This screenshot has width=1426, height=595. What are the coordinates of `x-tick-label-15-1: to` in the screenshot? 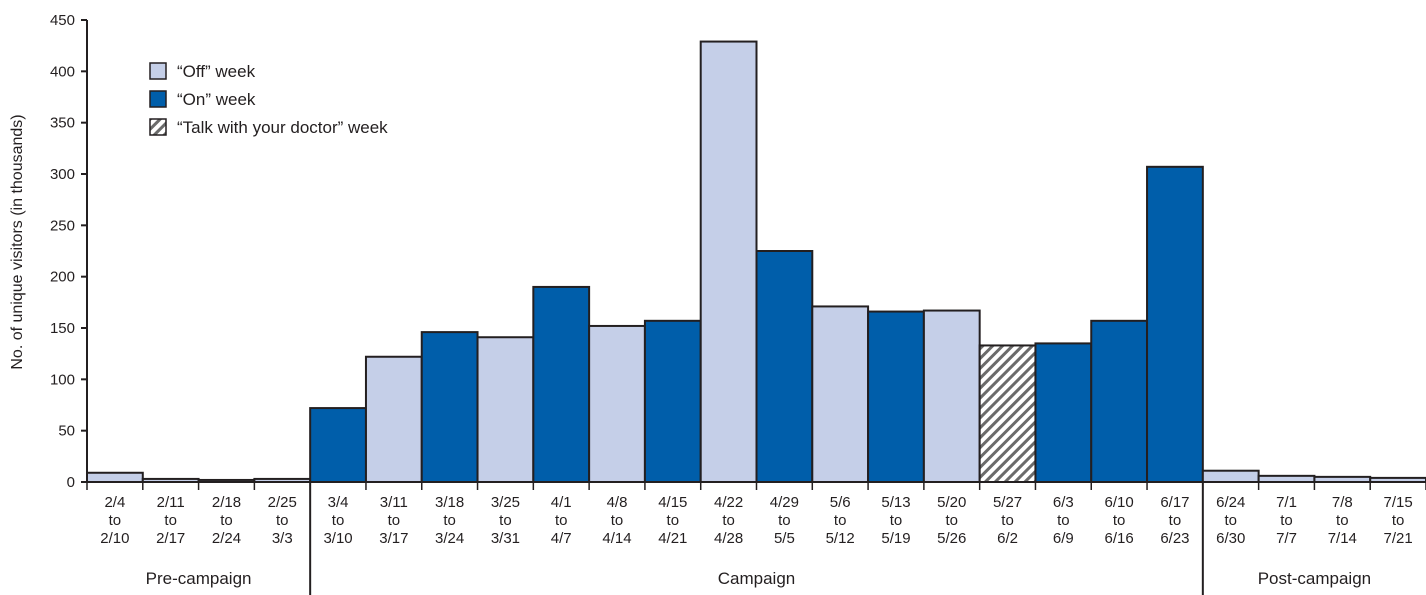 It's located at (952, 520).